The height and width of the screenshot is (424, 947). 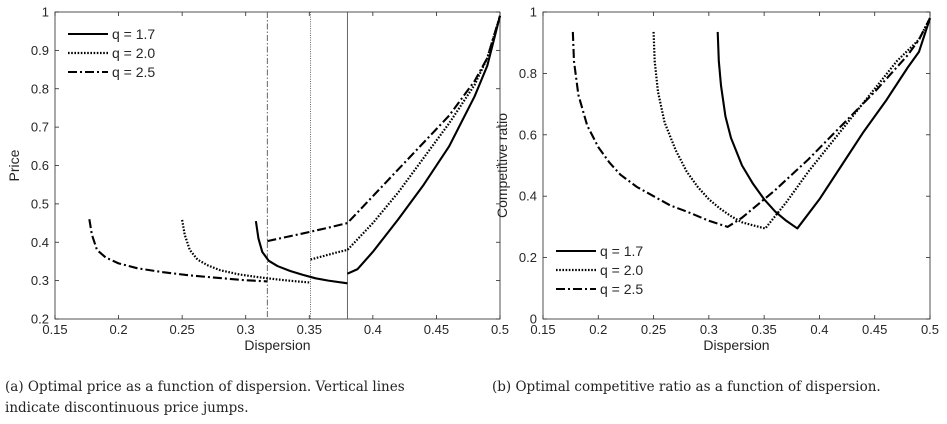 What do you see at coordinates (533, 319) in the screenshot?
I see `y-tick-label: 0` at bounding box center [533, 319].